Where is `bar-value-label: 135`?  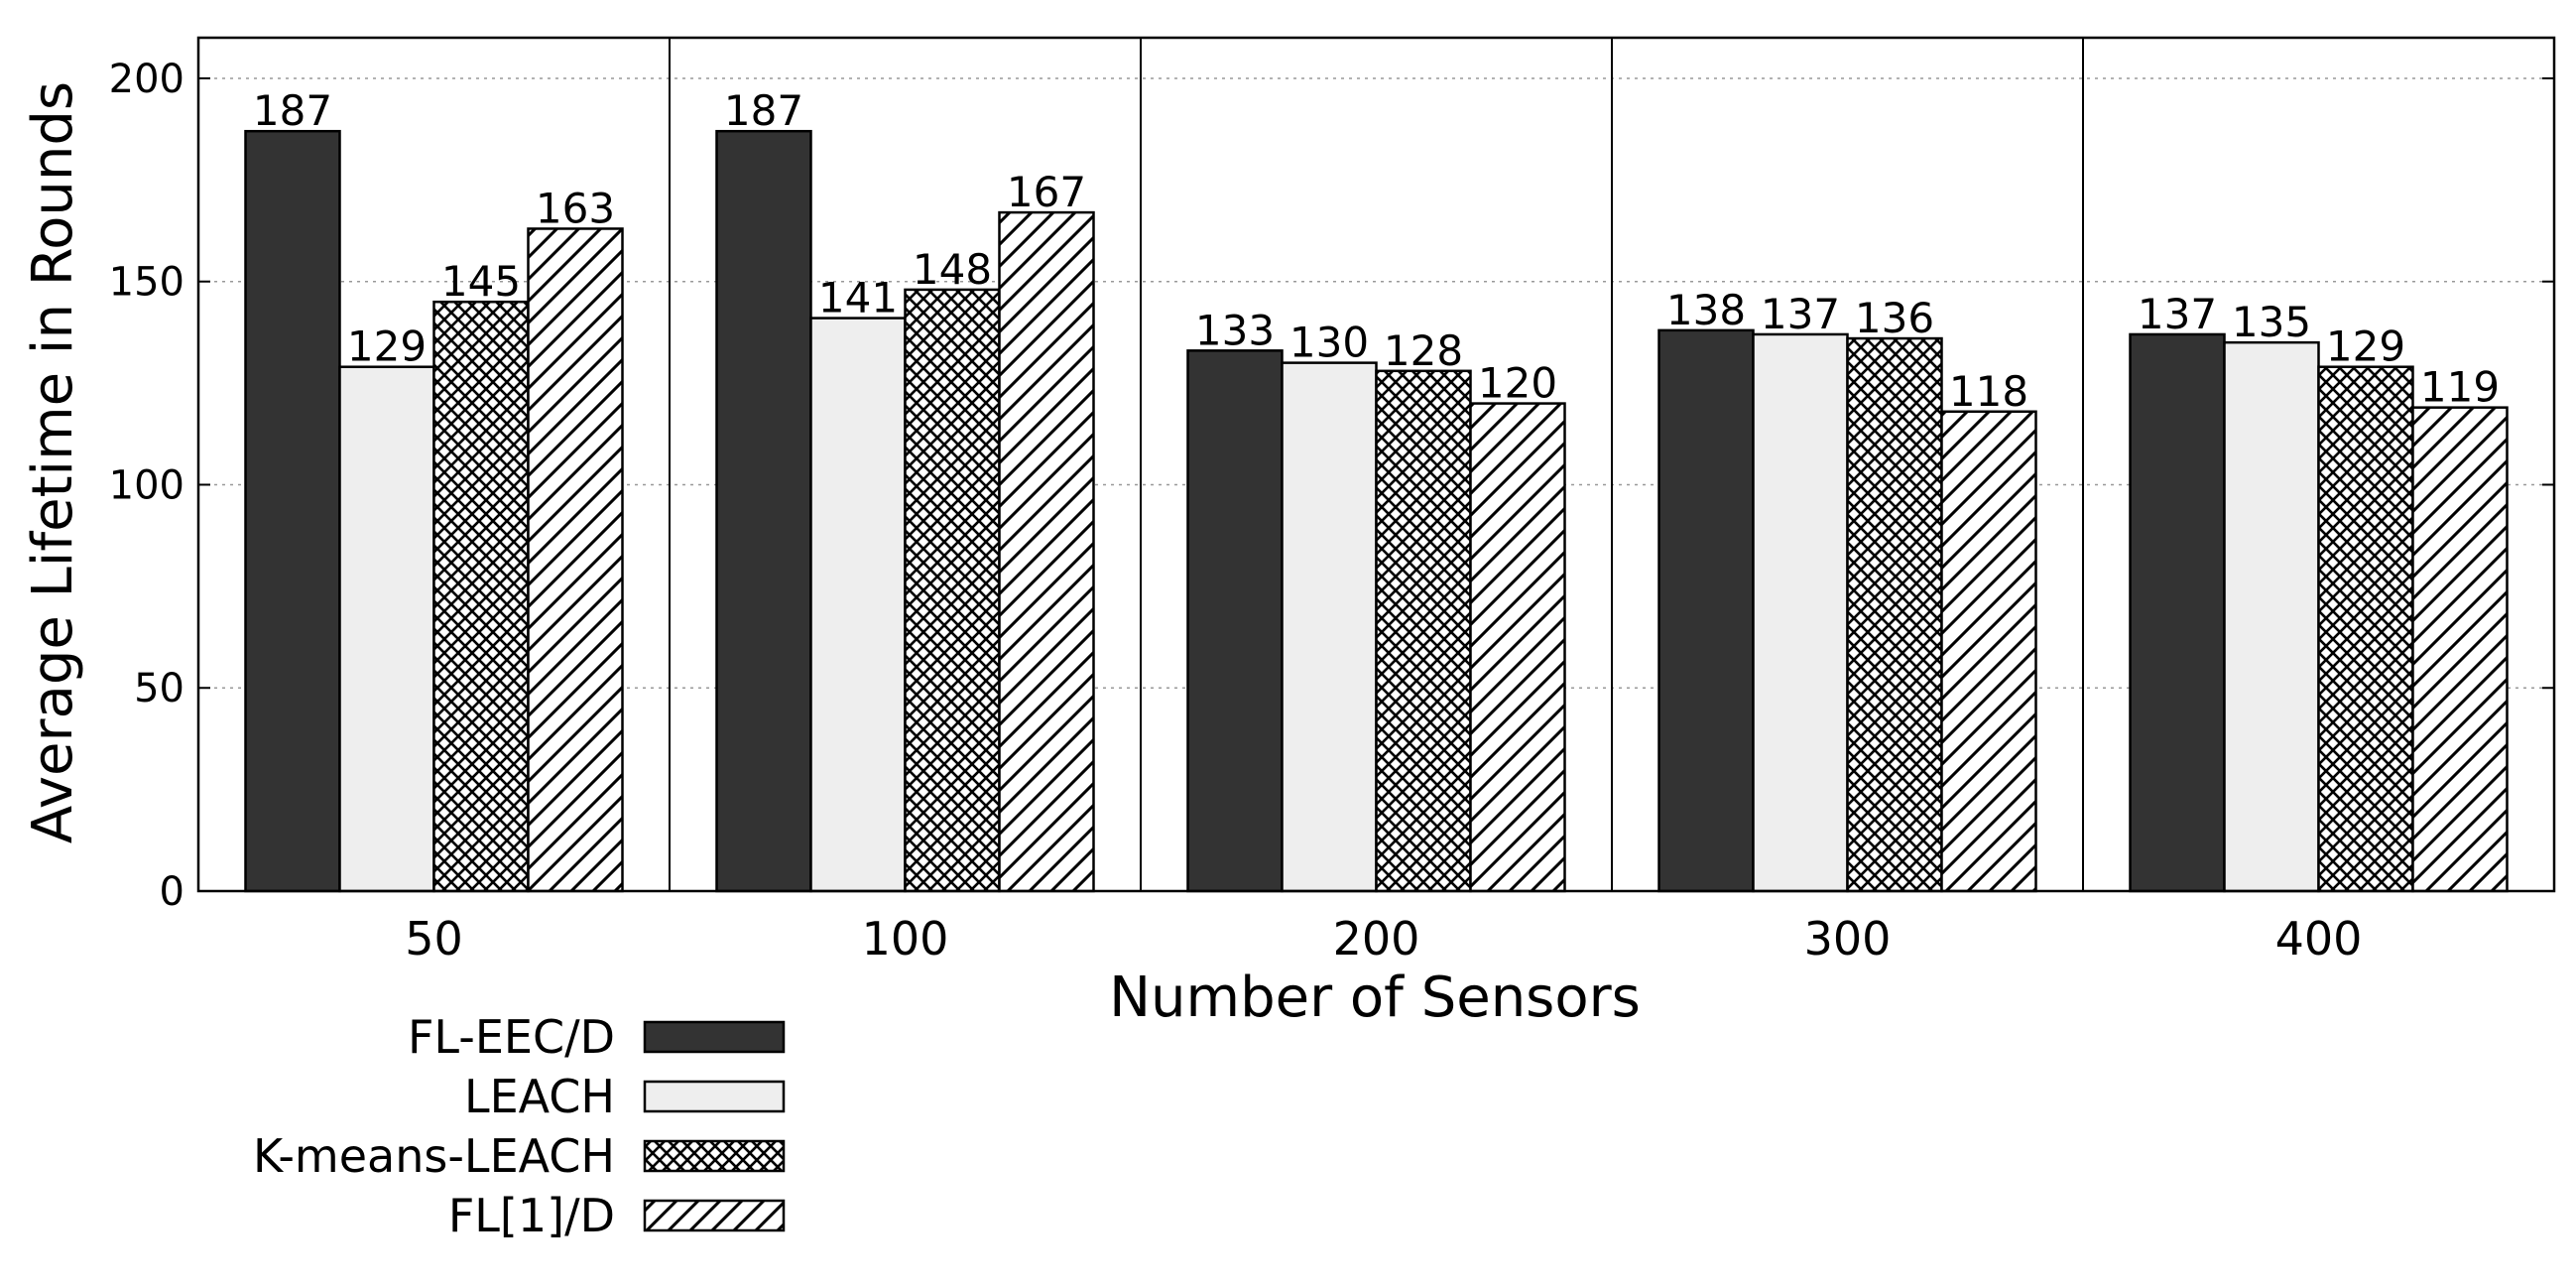
bar-value-label: 135 is located at coordinates (2271, 322).